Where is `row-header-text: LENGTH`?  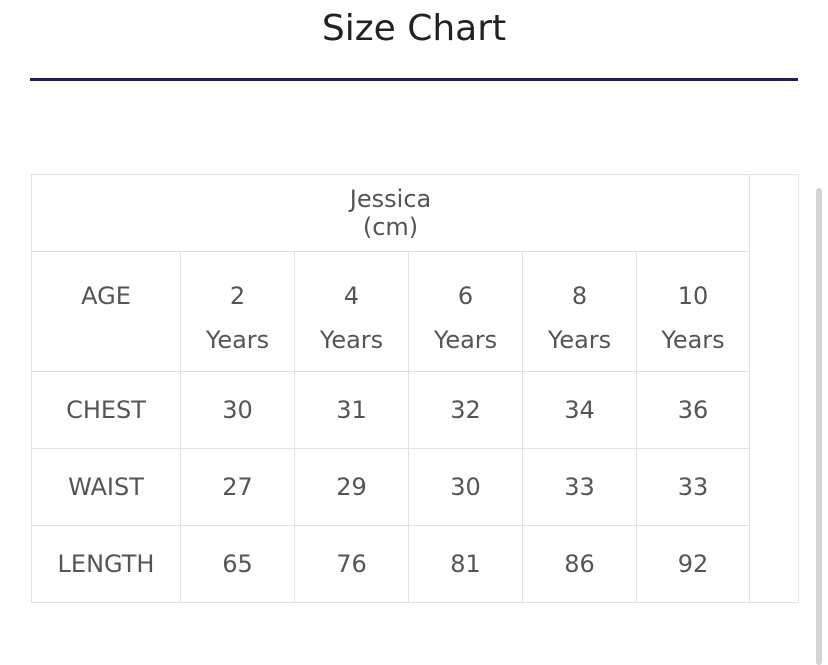 row-header-text: LENGTH is located at coordinates (106, 564).